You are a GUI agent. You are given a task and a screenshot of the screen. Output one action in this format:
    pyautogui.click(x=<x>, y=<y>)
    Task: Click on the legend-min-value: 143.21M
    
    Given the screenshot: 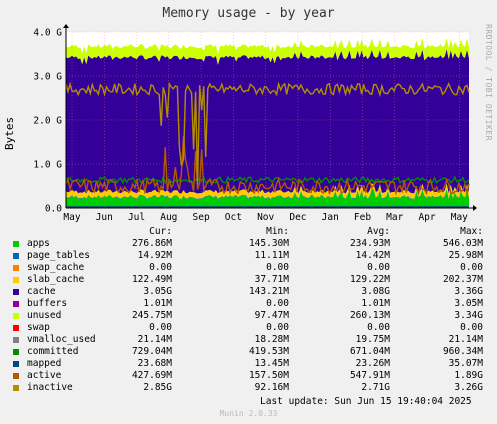 What is the action you would take?
    pyautogui.click(x=268, y=291)
    